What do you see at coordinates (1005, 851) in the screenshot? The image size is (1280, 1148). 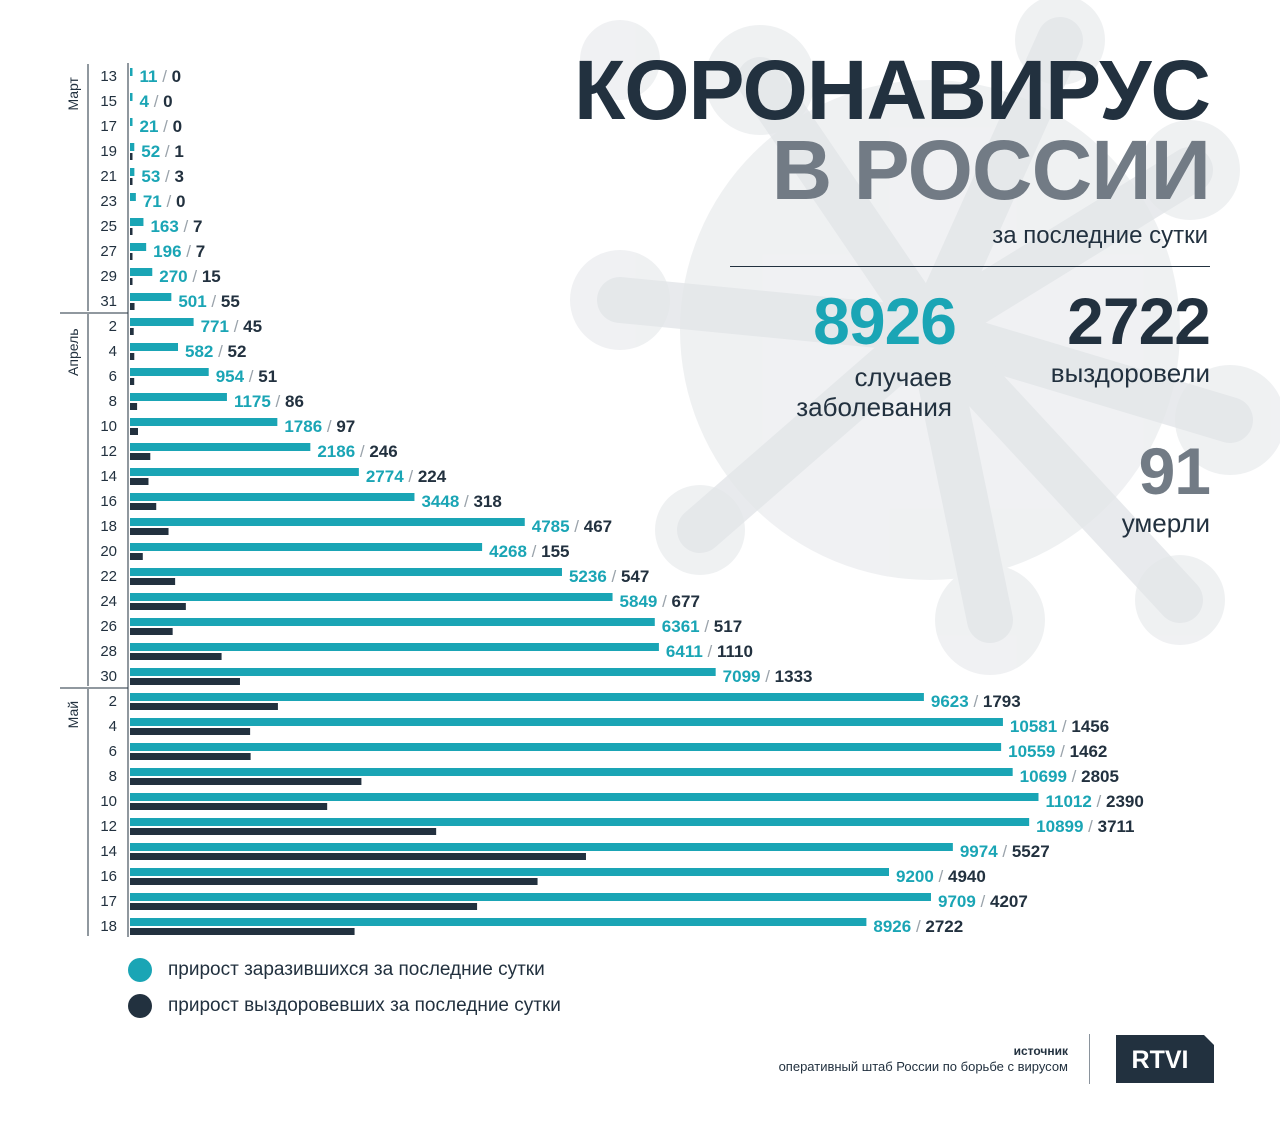 I see `data-label: 9974 / 5527` at bounding box center [1005, 851].